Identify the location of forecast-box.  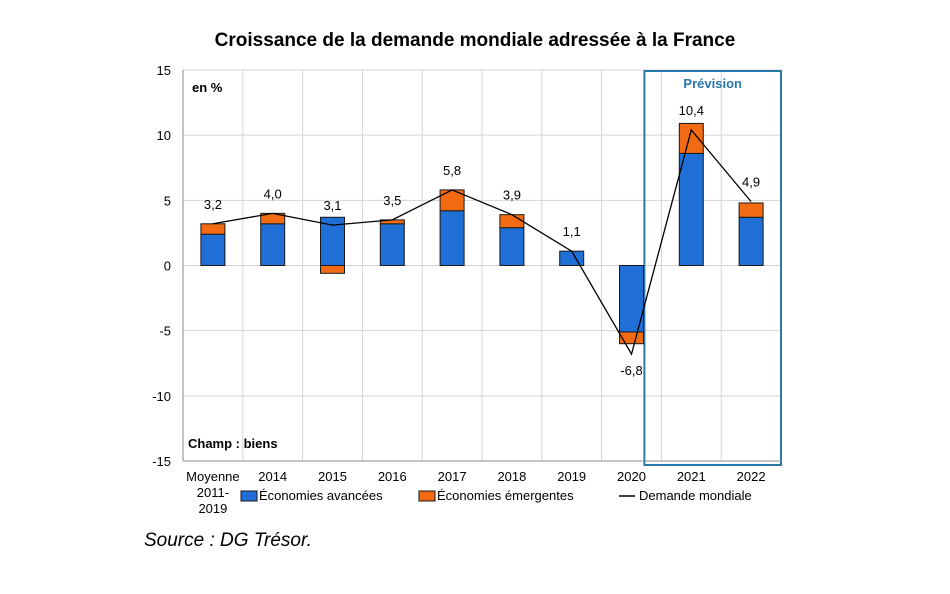
(713, 268).